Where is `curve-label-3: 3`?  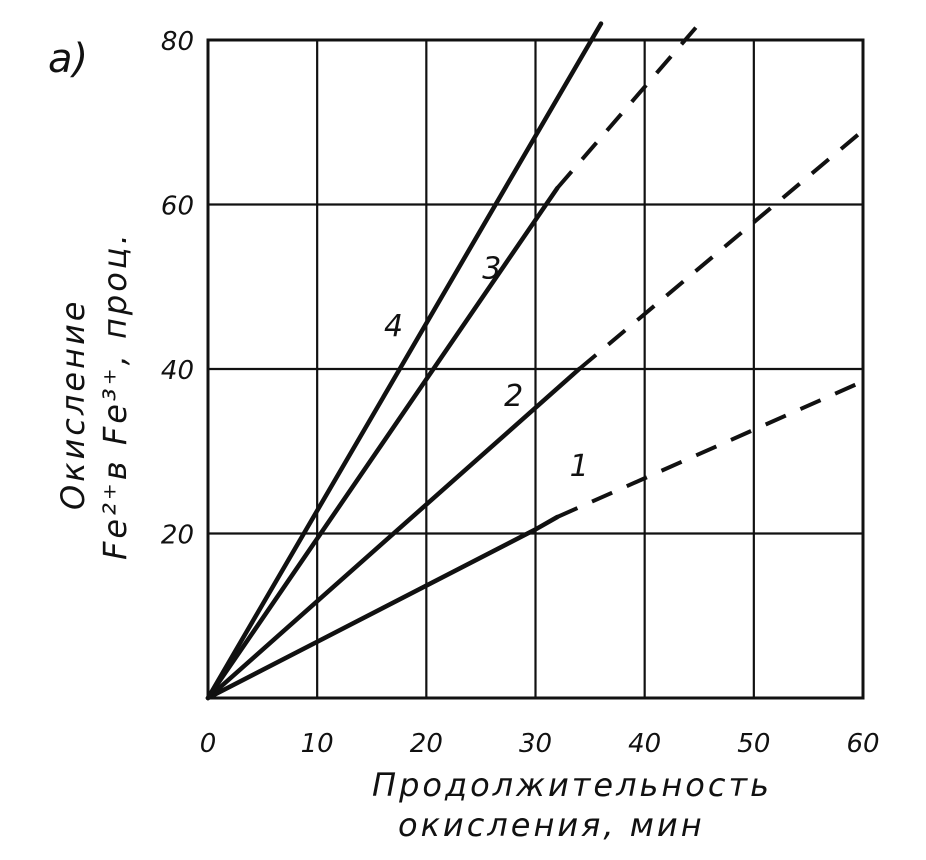
curve-label-3: 3 is located at coordinates (491, 269).